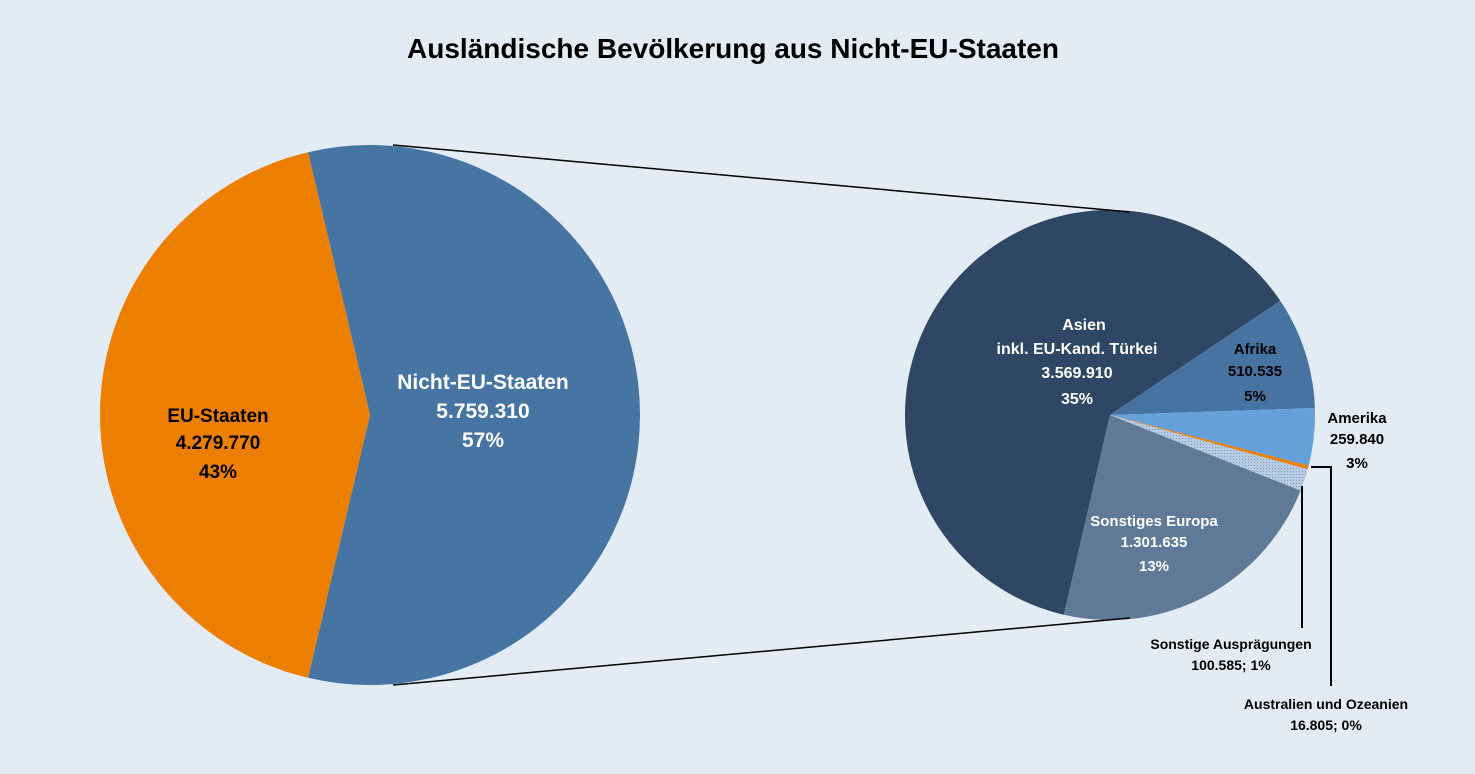 This screenshot has height=774, width=1475. I want to click on label-nicht-eu-staaten: Nicht-EU-Staaten 5.759.310 57%, so click(483, 411).